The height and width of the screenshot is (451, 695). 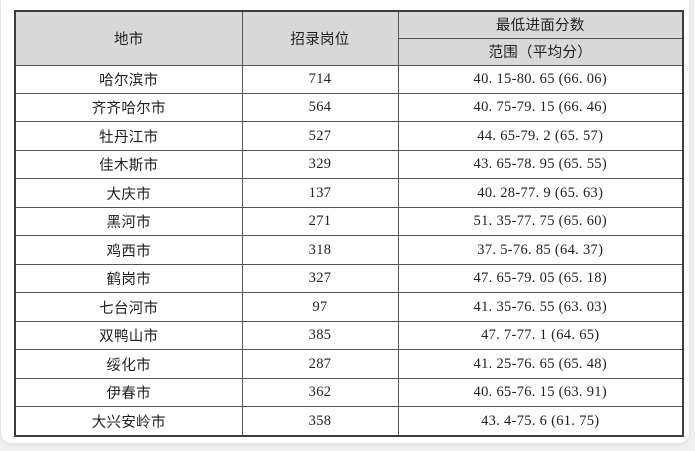 I want to click on table-row: 佳木斯市 329 43. 65-78. 95 (65. 55), so click(x=349, y=164).